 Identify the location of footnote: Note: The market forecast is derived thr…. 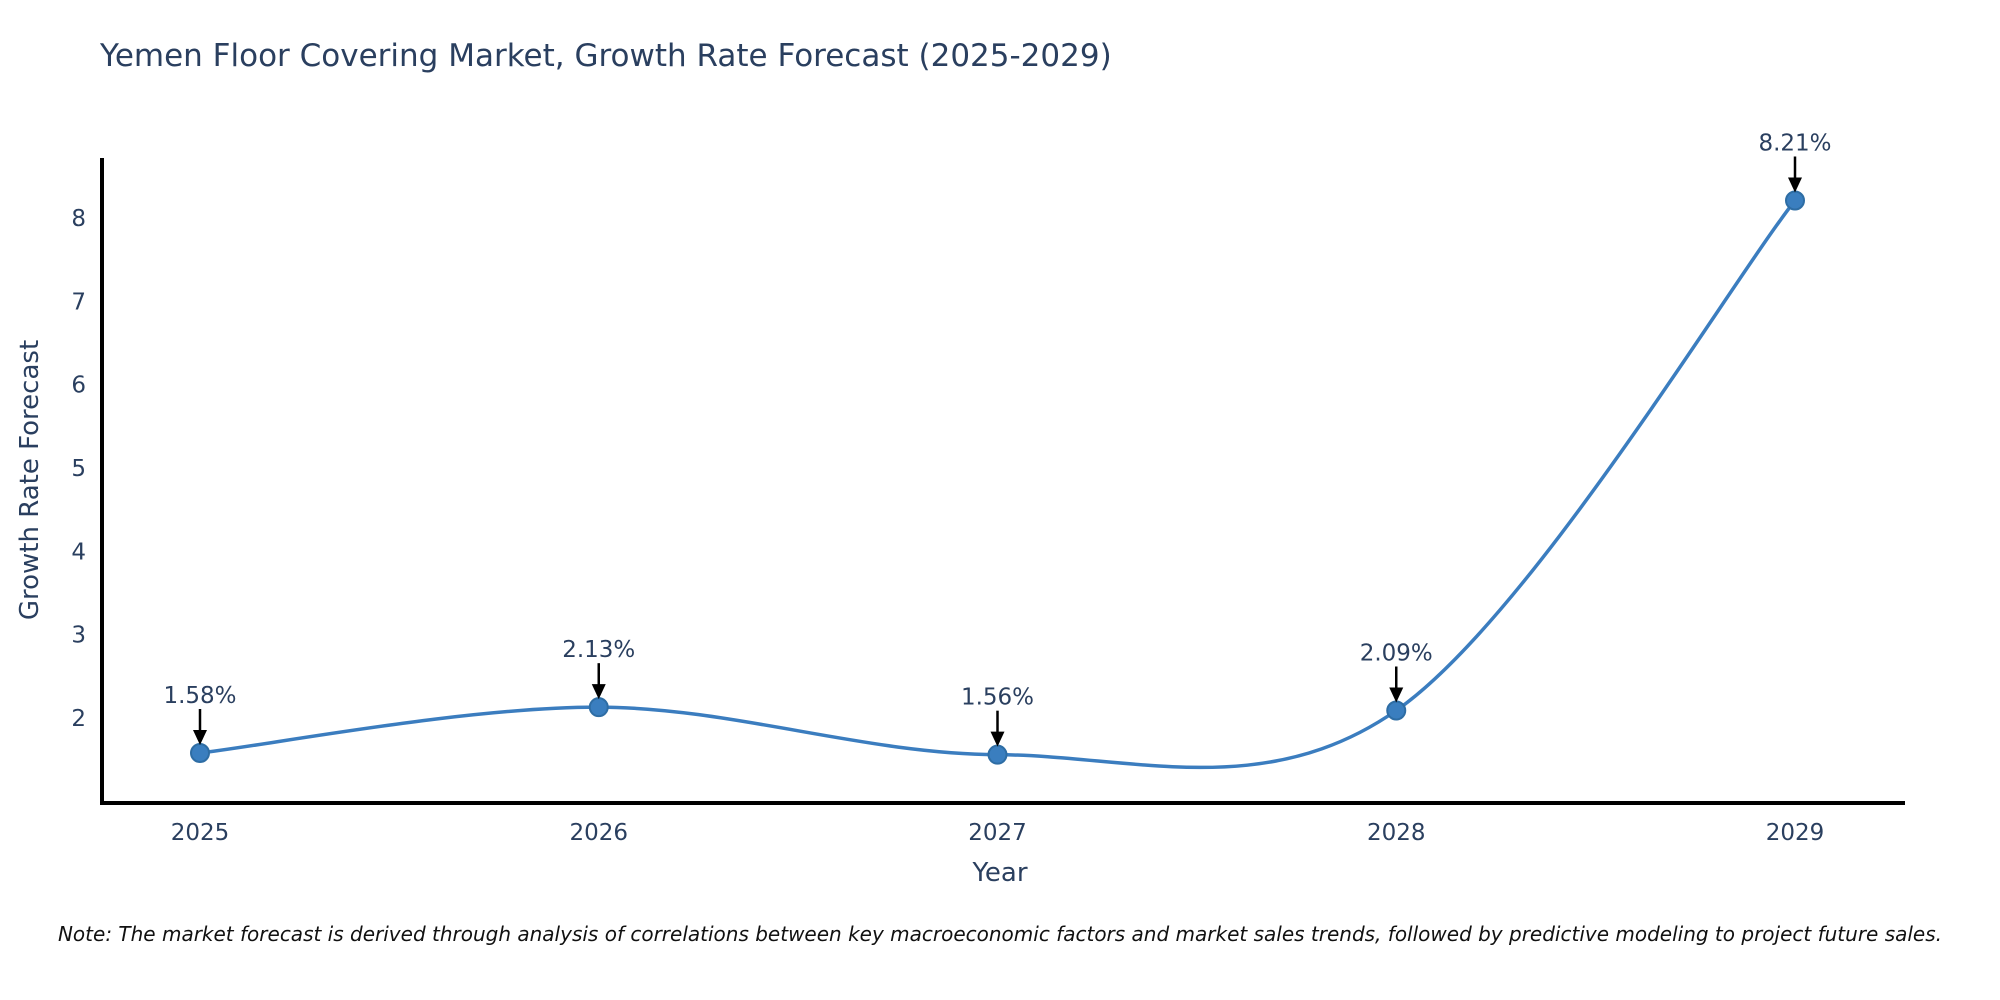
(1000, 934).